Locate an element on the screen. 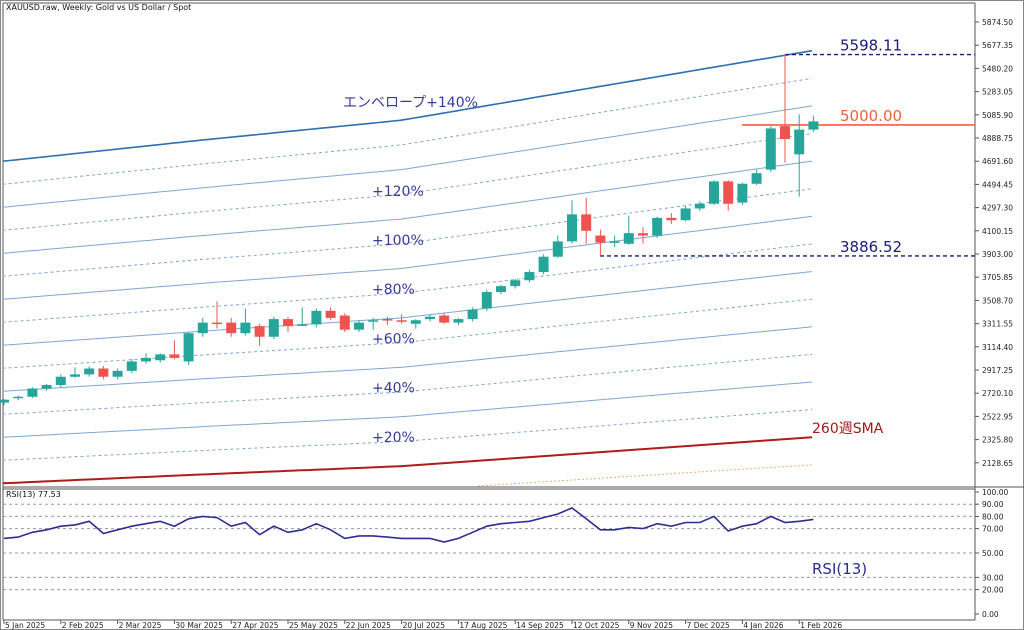 This screenshot has width=1024, height=630. envelope-label: +20% is located at coordinates (393, 438).